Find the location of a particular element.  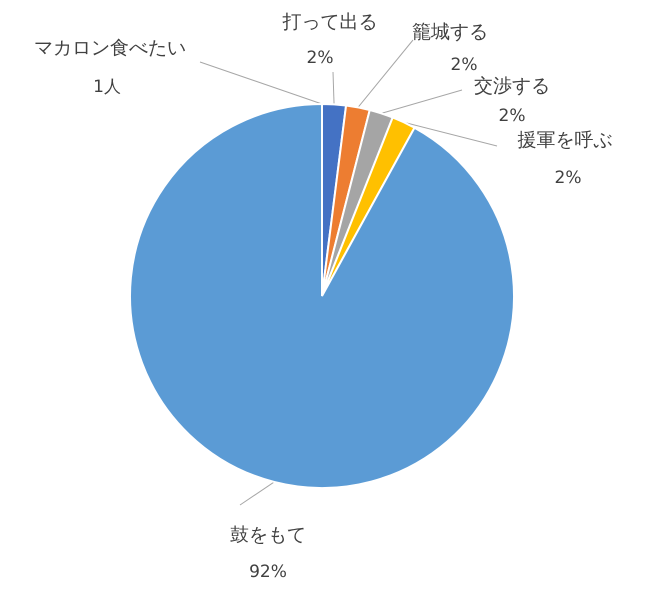

slice-label: 打って出る is located at coordinates (330, 22).